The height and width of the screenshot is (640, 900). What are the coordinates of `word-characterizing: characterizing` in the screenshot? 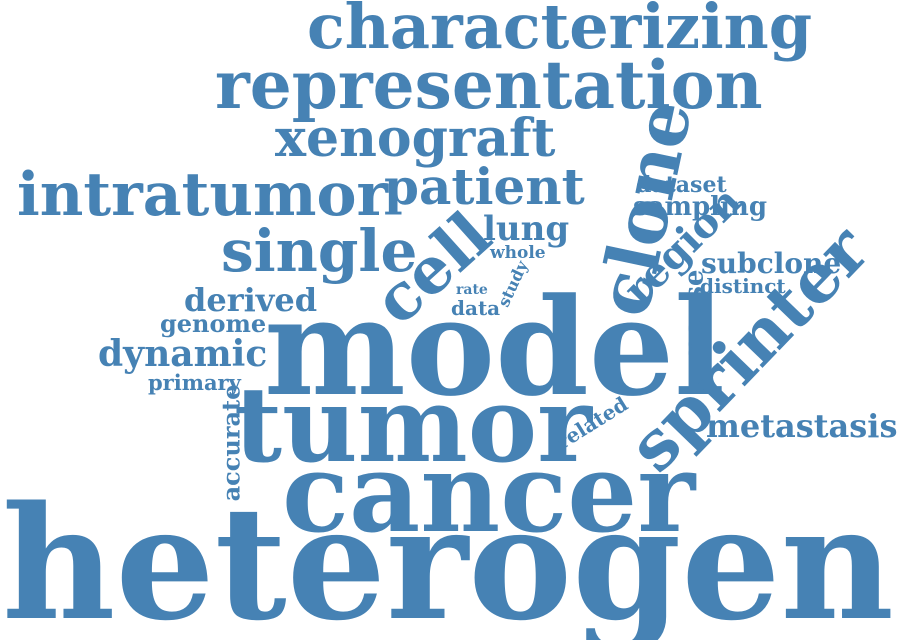 It's located at (560, 31).